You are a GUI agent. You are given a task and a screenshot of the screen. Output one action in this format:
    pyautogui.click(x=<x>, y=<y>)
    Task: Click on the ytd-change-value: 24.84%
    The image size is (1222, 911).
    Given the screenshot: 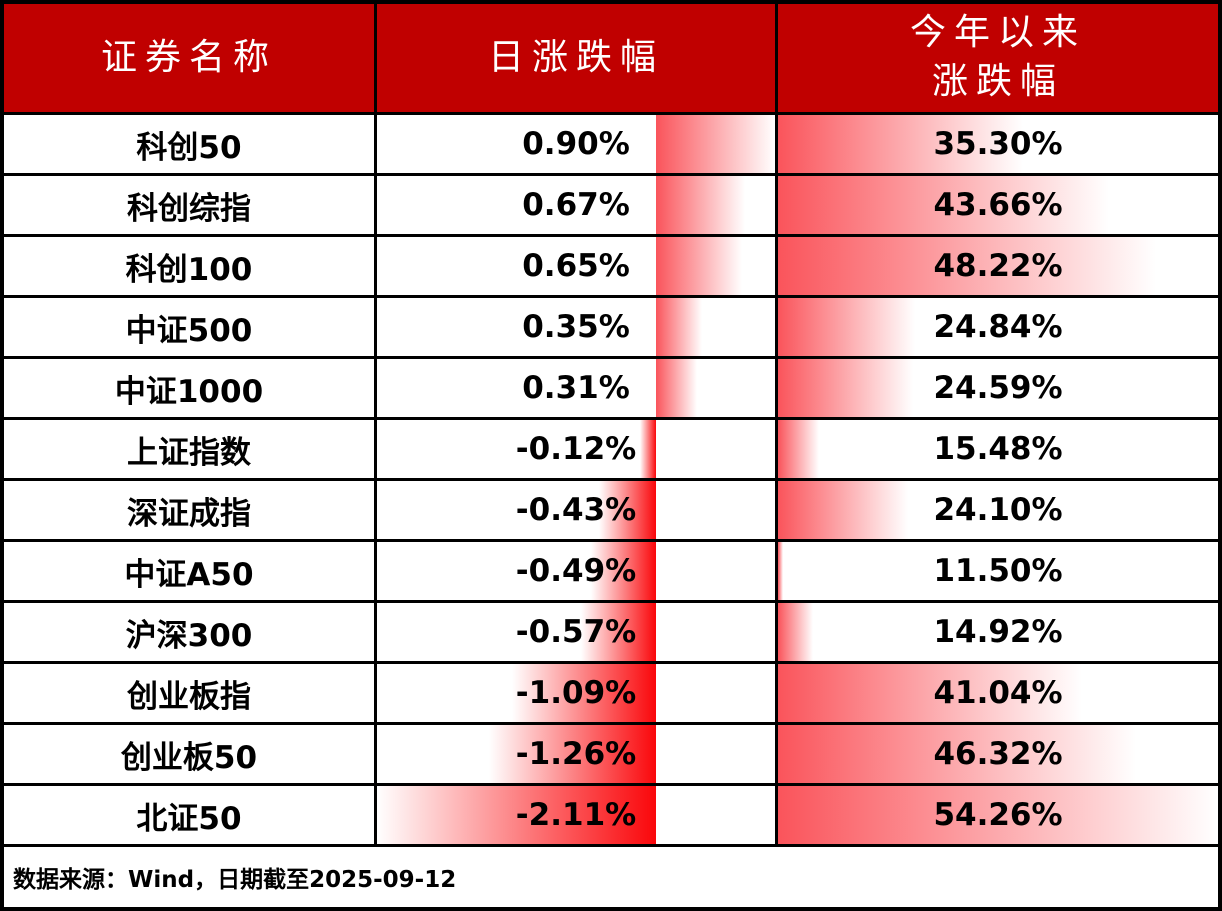 What is the action you would take?
    pyautogui.click(x=998, y=327)
    